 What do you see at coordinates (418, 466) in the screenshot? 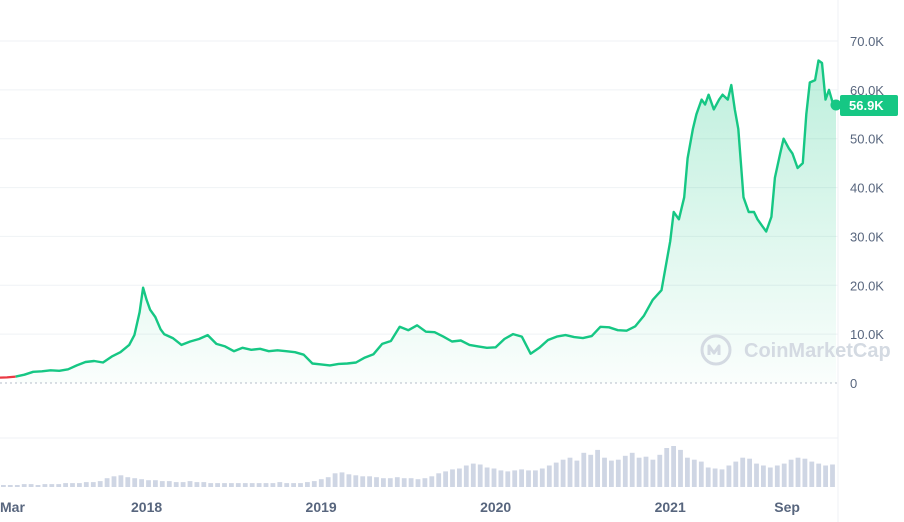
I see `volume-bars` at bounding box center [418, 466].